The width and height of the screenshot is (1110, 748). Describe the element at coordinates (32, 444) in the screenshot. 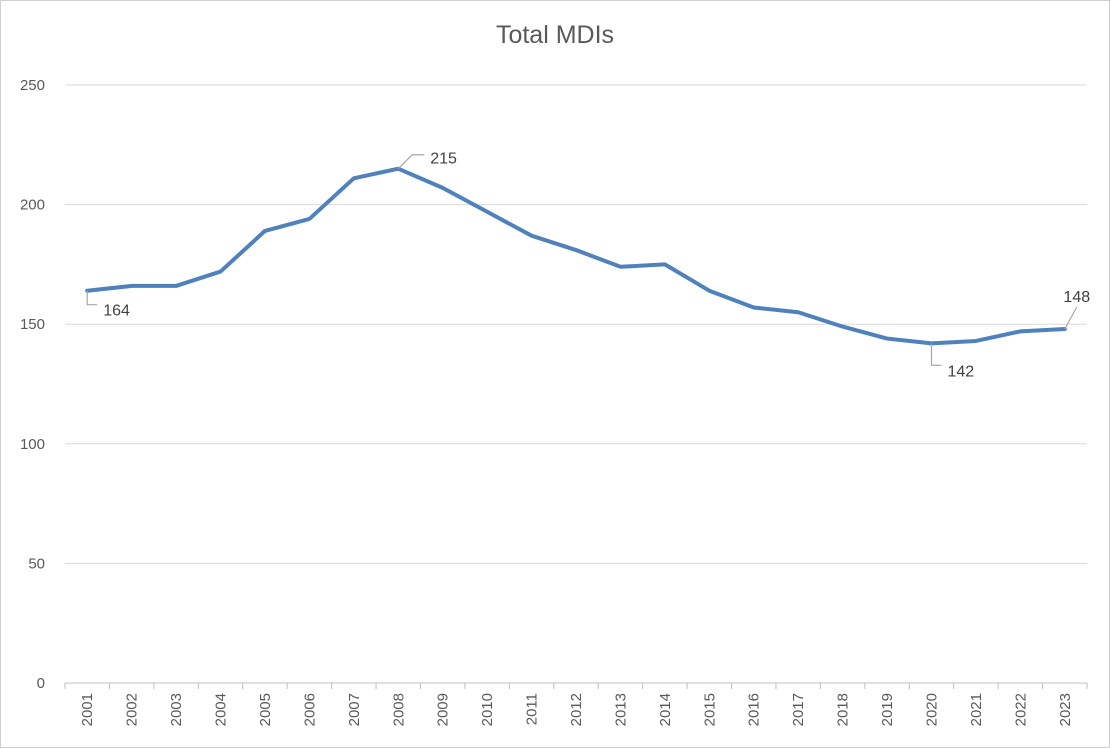

I see `y-tick-label: 100` at that location.